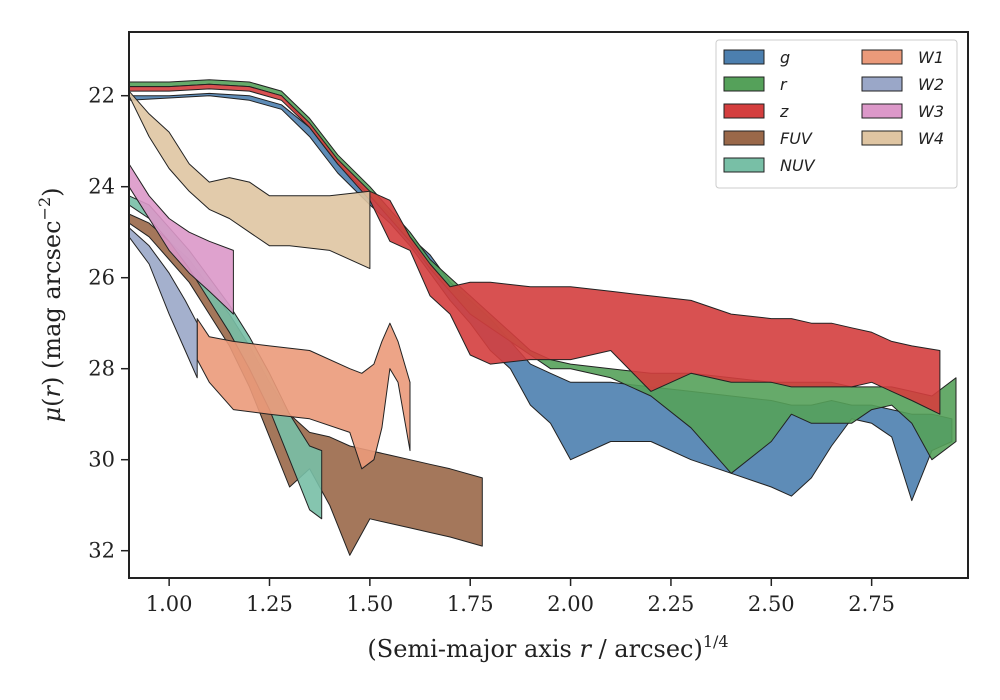 Image resolution: width=1000 pixels, height=700 pixels. What do you see at coordinates (101, 460) in the screenshot?
I see `y-tick-label: 30` at bounding box center [101, 460].